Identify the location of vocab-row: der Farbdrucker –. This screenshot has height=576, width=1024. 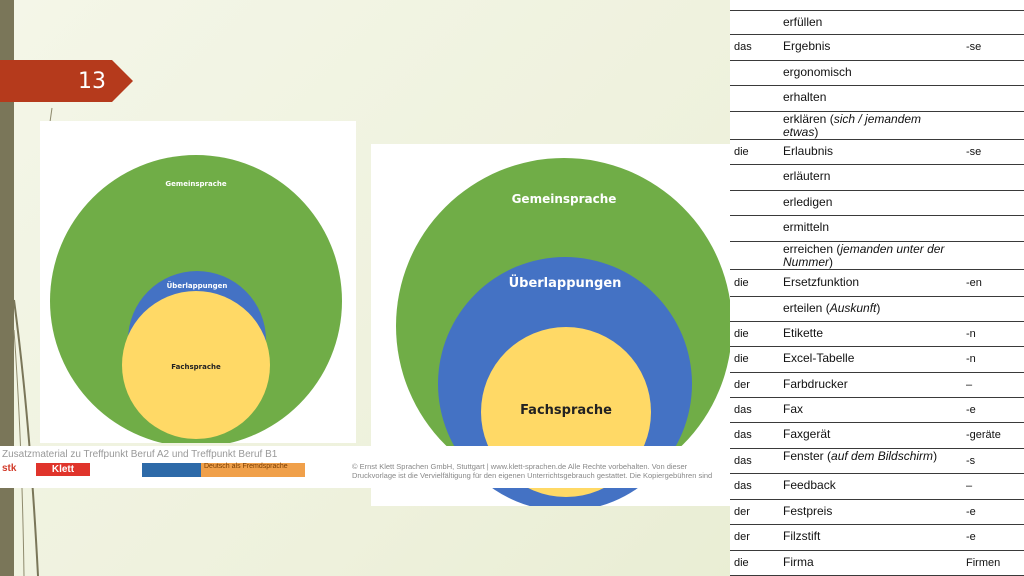
(877, 385).